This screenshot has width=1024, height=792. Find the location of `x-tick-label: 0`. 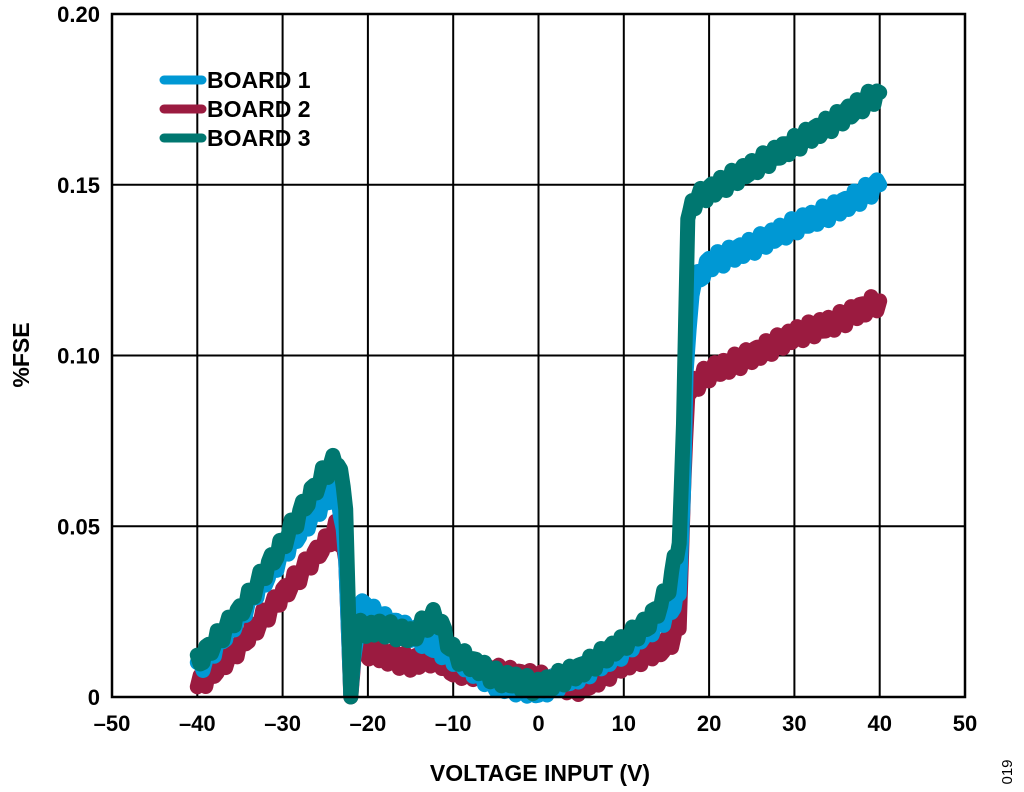

x-tick-label: 0 is located at coordinates (538, 723).